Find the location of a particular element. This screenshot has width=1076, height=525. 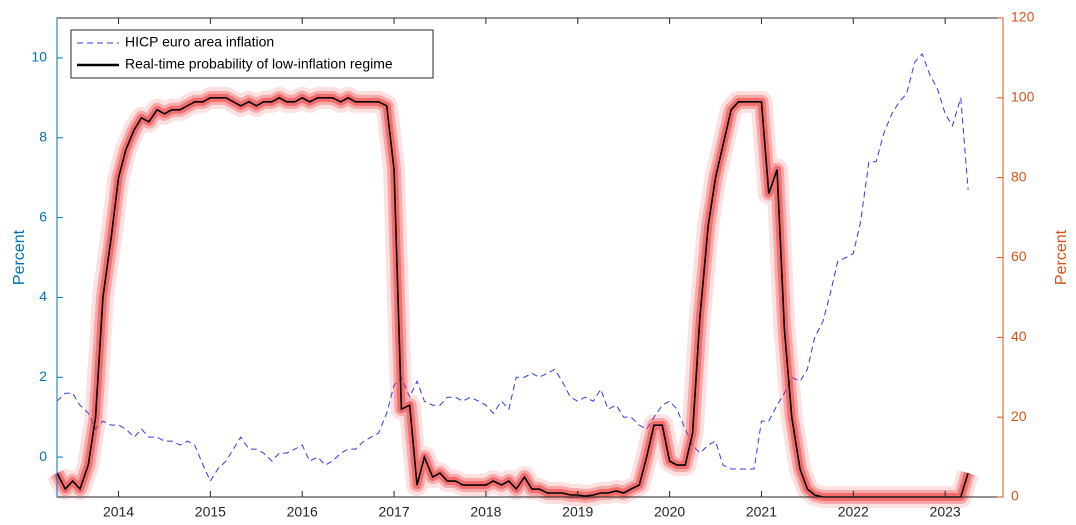

x-tick-label: 2023 is located at coordinates (945, 512).